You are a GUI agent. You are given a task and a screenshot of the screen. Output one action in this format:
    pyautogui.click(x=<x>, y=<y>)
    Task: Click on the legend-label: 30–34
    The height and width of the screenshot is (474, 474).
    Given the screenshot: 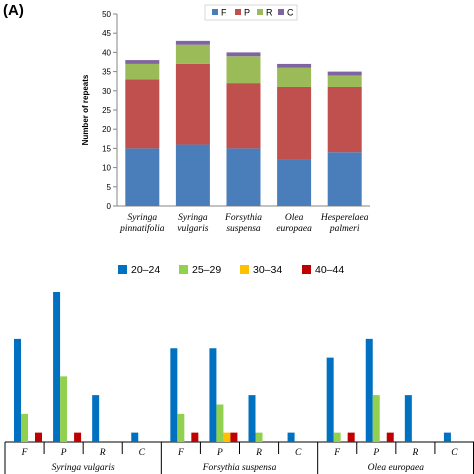 What is the action you would take?
    pyautogui.click(x=267, y=270)
    